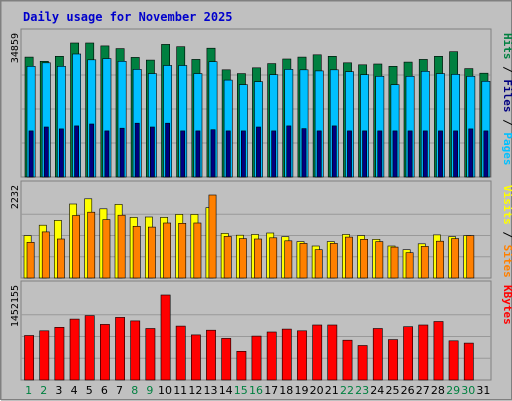 The width and height of the screenshot is (512, 401). Describe the element at coordinates (15, 48) in the screenshot. I see `max-value-label: 34859` at that location.